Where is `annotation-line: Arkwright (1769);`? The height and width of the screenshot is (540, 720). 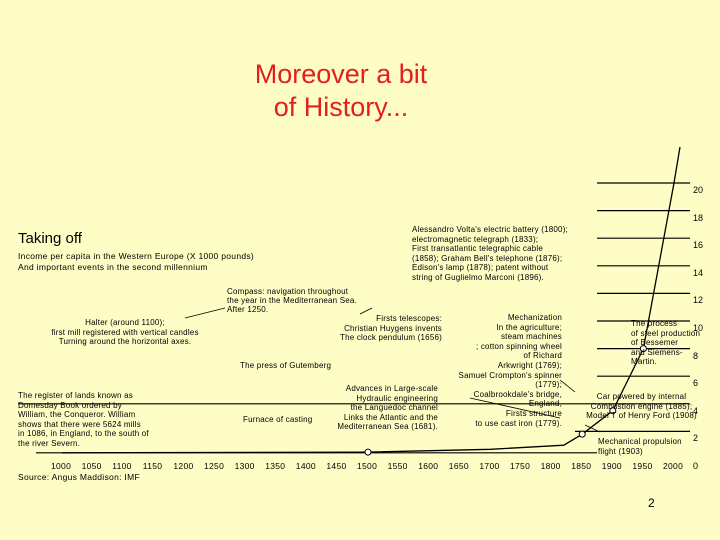 annotation-line: Arkwright (1769); is located at coordinates (529, 365).